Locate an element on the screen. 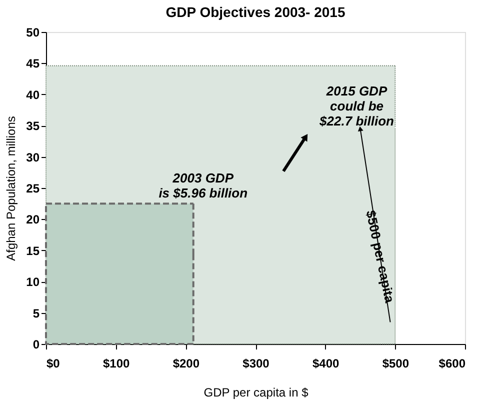 The image size is (498, 415). y-axis-title: Afghan Population, millions is located at coordinates (11, 188).